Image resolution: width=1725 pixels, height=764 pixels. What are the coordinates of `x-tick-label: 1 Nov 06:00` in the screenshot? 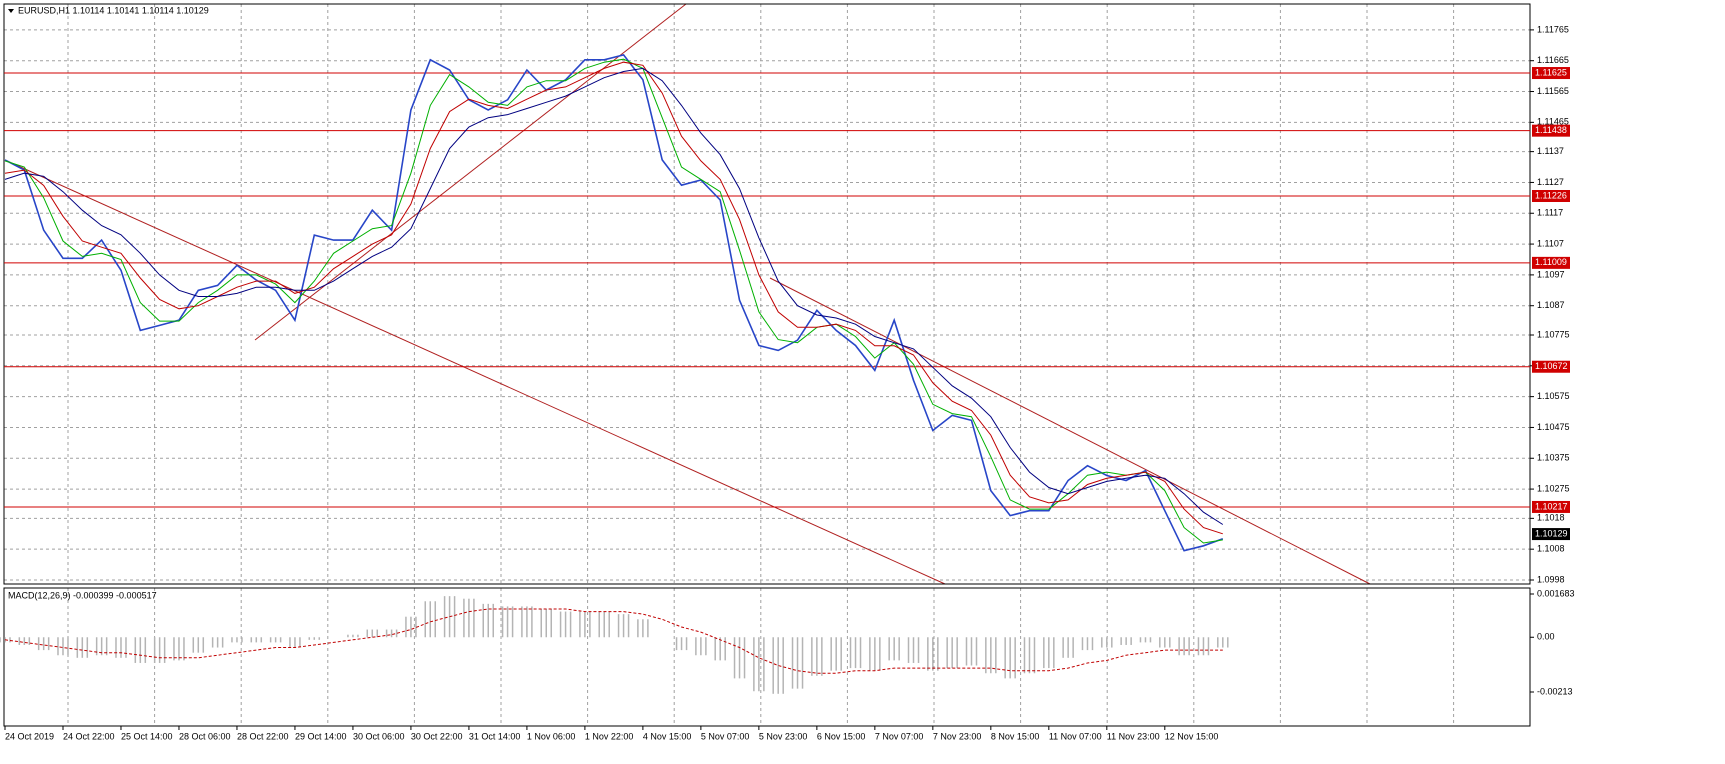 It's located at (551, 736).